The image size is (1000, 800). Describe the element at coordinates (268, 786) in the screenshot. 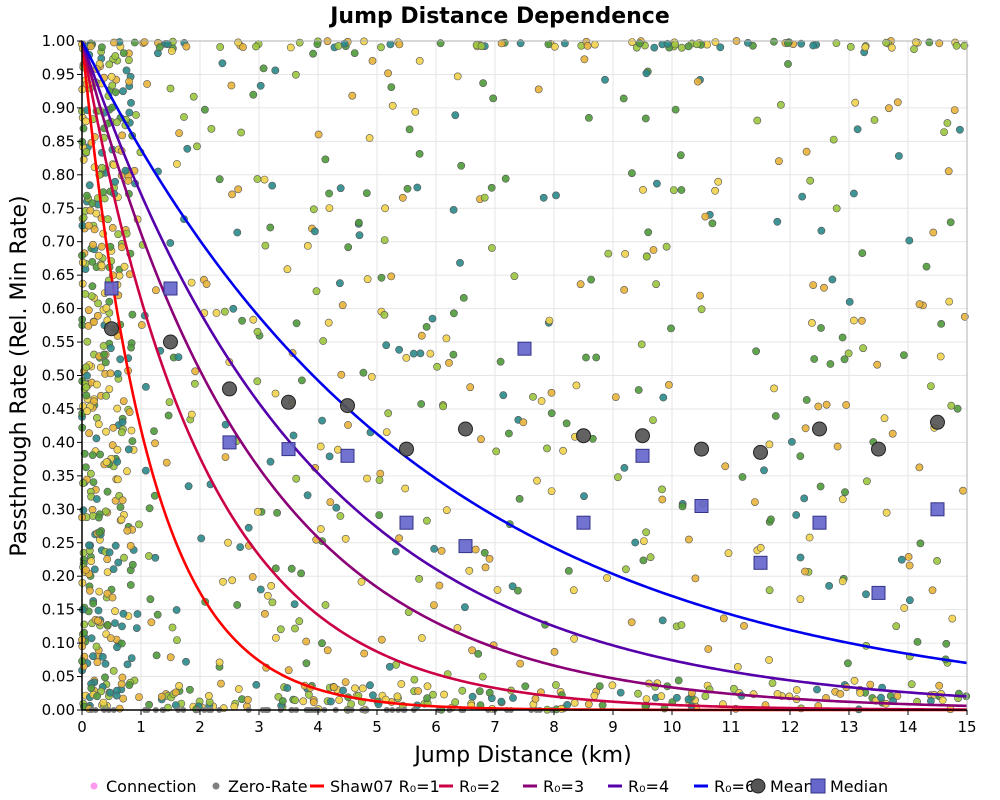

I see `legend-label: Zero-Rate` at that location.